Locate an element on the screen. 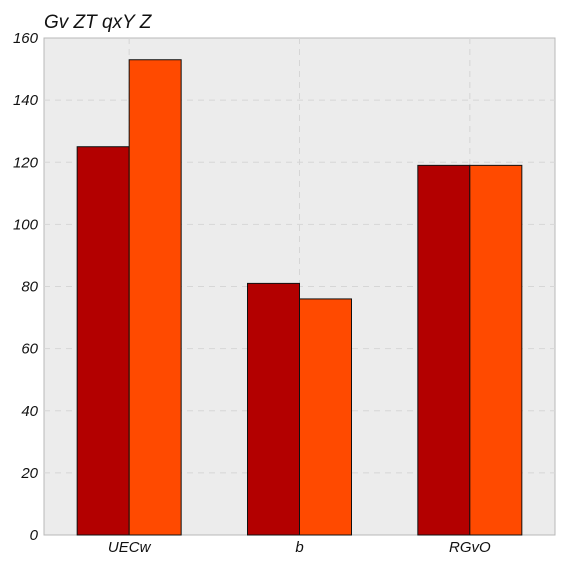 This screenshot has height=568, width=568. y-tick-label: 0 is located at coordinates (34, 535).